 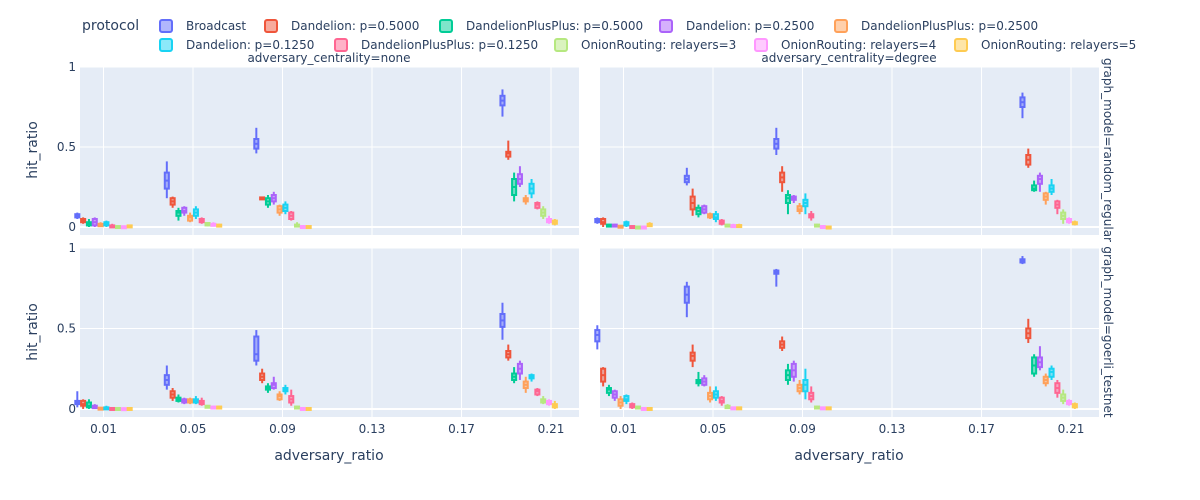 I want to click on legend-item-onionrouting-relayers-3: OnionRouting: relayers=3, so click(x=645, y=45).